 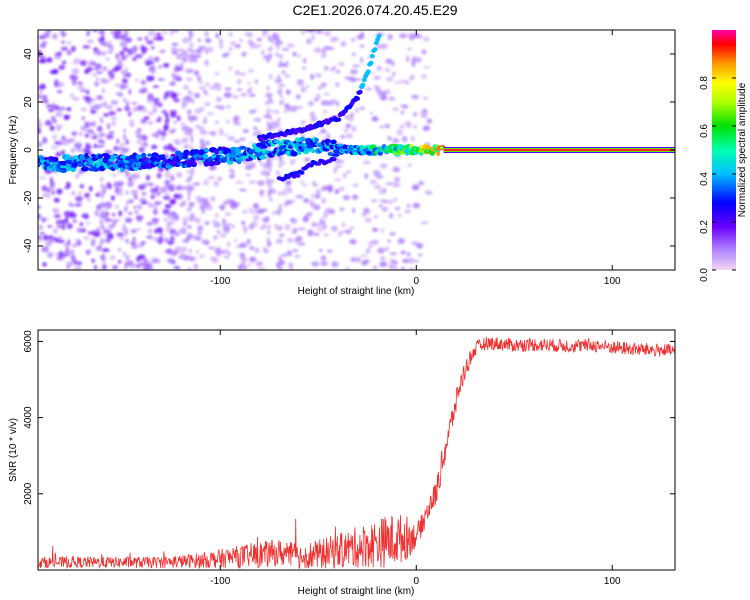 What do you see at coordinates (311, 165) in the screenshot?
I see `lower-branch-blob` at bounding box center [311, 165].